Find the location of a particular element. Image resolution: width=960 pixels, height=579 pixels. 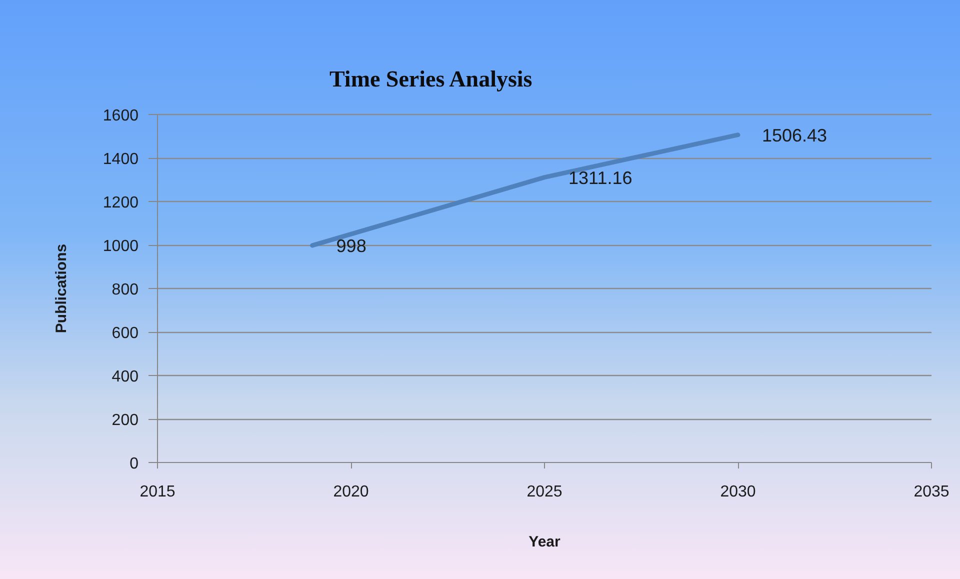

data-label: 1506.43 is located at coordinates (795, 135).